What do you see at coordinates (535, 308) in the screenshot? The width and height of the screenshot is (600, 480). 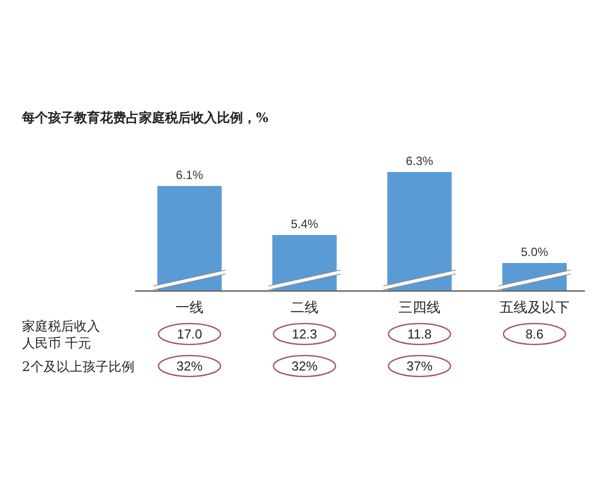 I see `x-tick-label: 五线及以下` at bounding box center [535, 308].